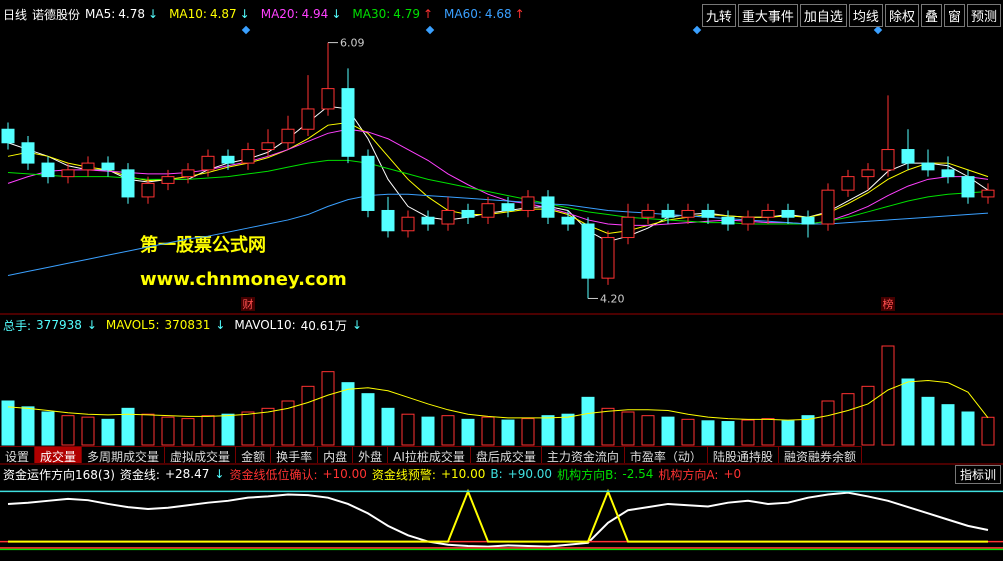  I want to click on ma-line, so click(498, 192).